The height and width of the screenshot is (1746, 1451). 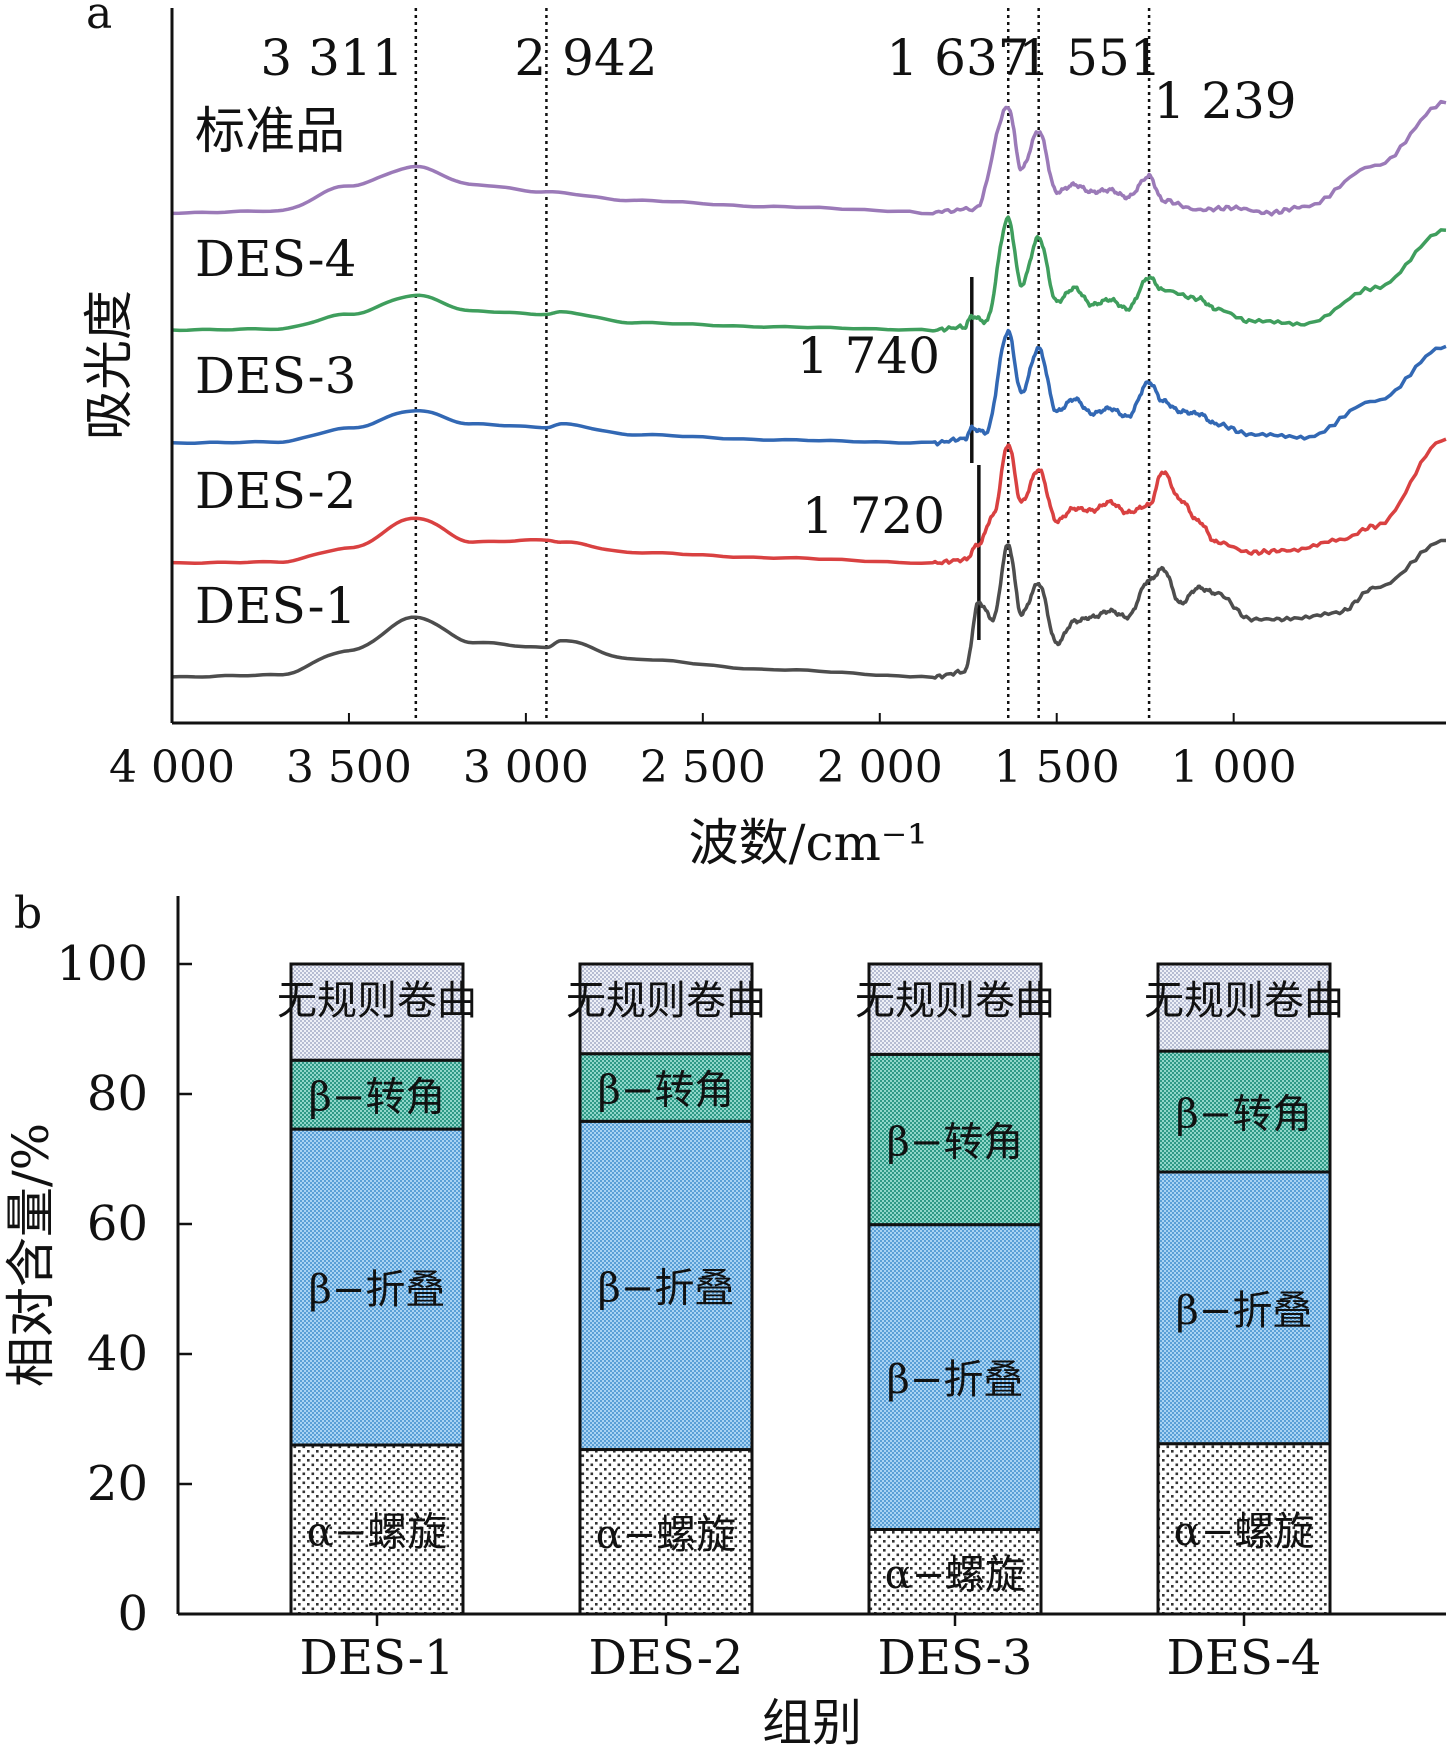 I want to click on panel-b-tag: b, so click(x=28, y=913).